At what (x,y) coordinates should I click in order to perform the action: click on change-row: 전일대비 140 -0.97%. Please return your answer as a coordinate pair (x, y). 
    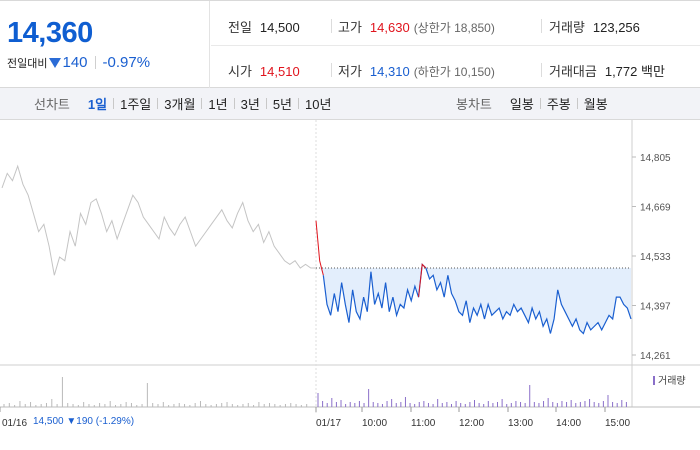
    Looking at the image, I should click on (78, 62).